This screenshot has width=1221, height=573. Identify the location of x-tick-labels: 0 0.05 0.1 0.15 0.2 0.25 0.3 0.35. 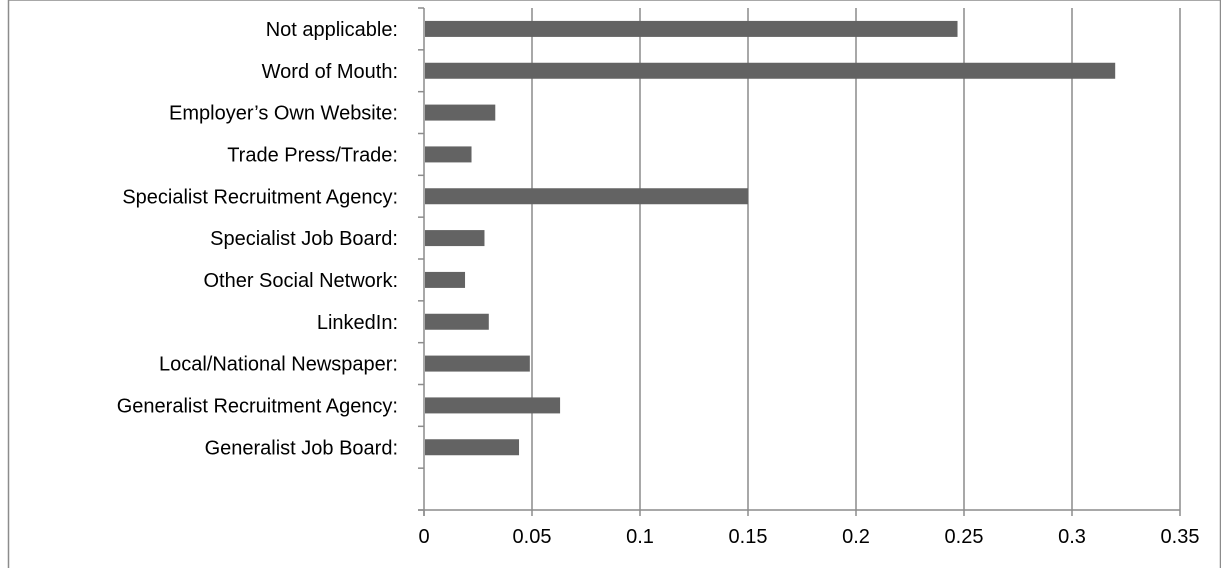
(808, 537).